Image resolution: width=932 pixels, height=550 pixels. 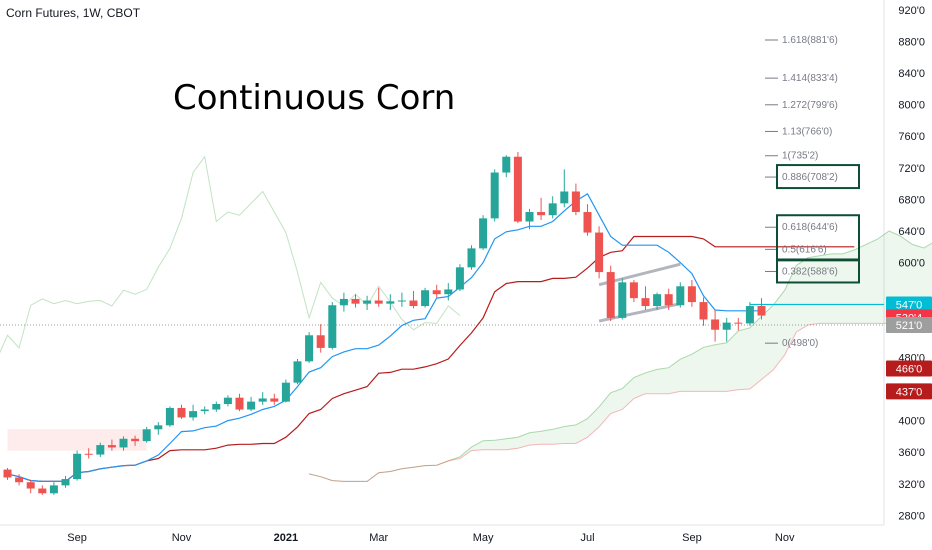 I want to click on price-tick-label: 600'0, so click(x=911, y=264).